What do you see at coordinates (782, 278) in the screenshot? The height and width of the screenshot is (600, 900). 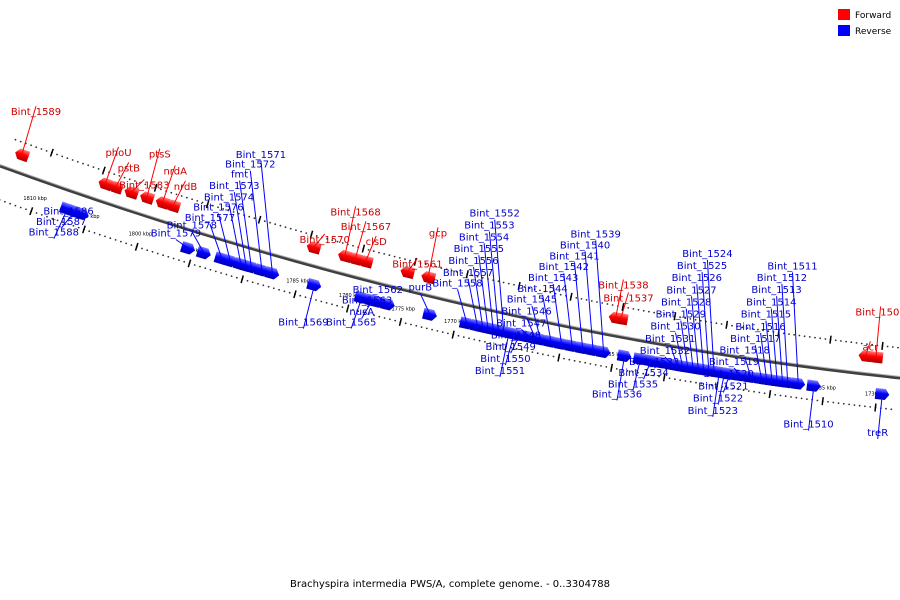 I see `gene-label: Bint_1512` at bounding box center [782, 278].